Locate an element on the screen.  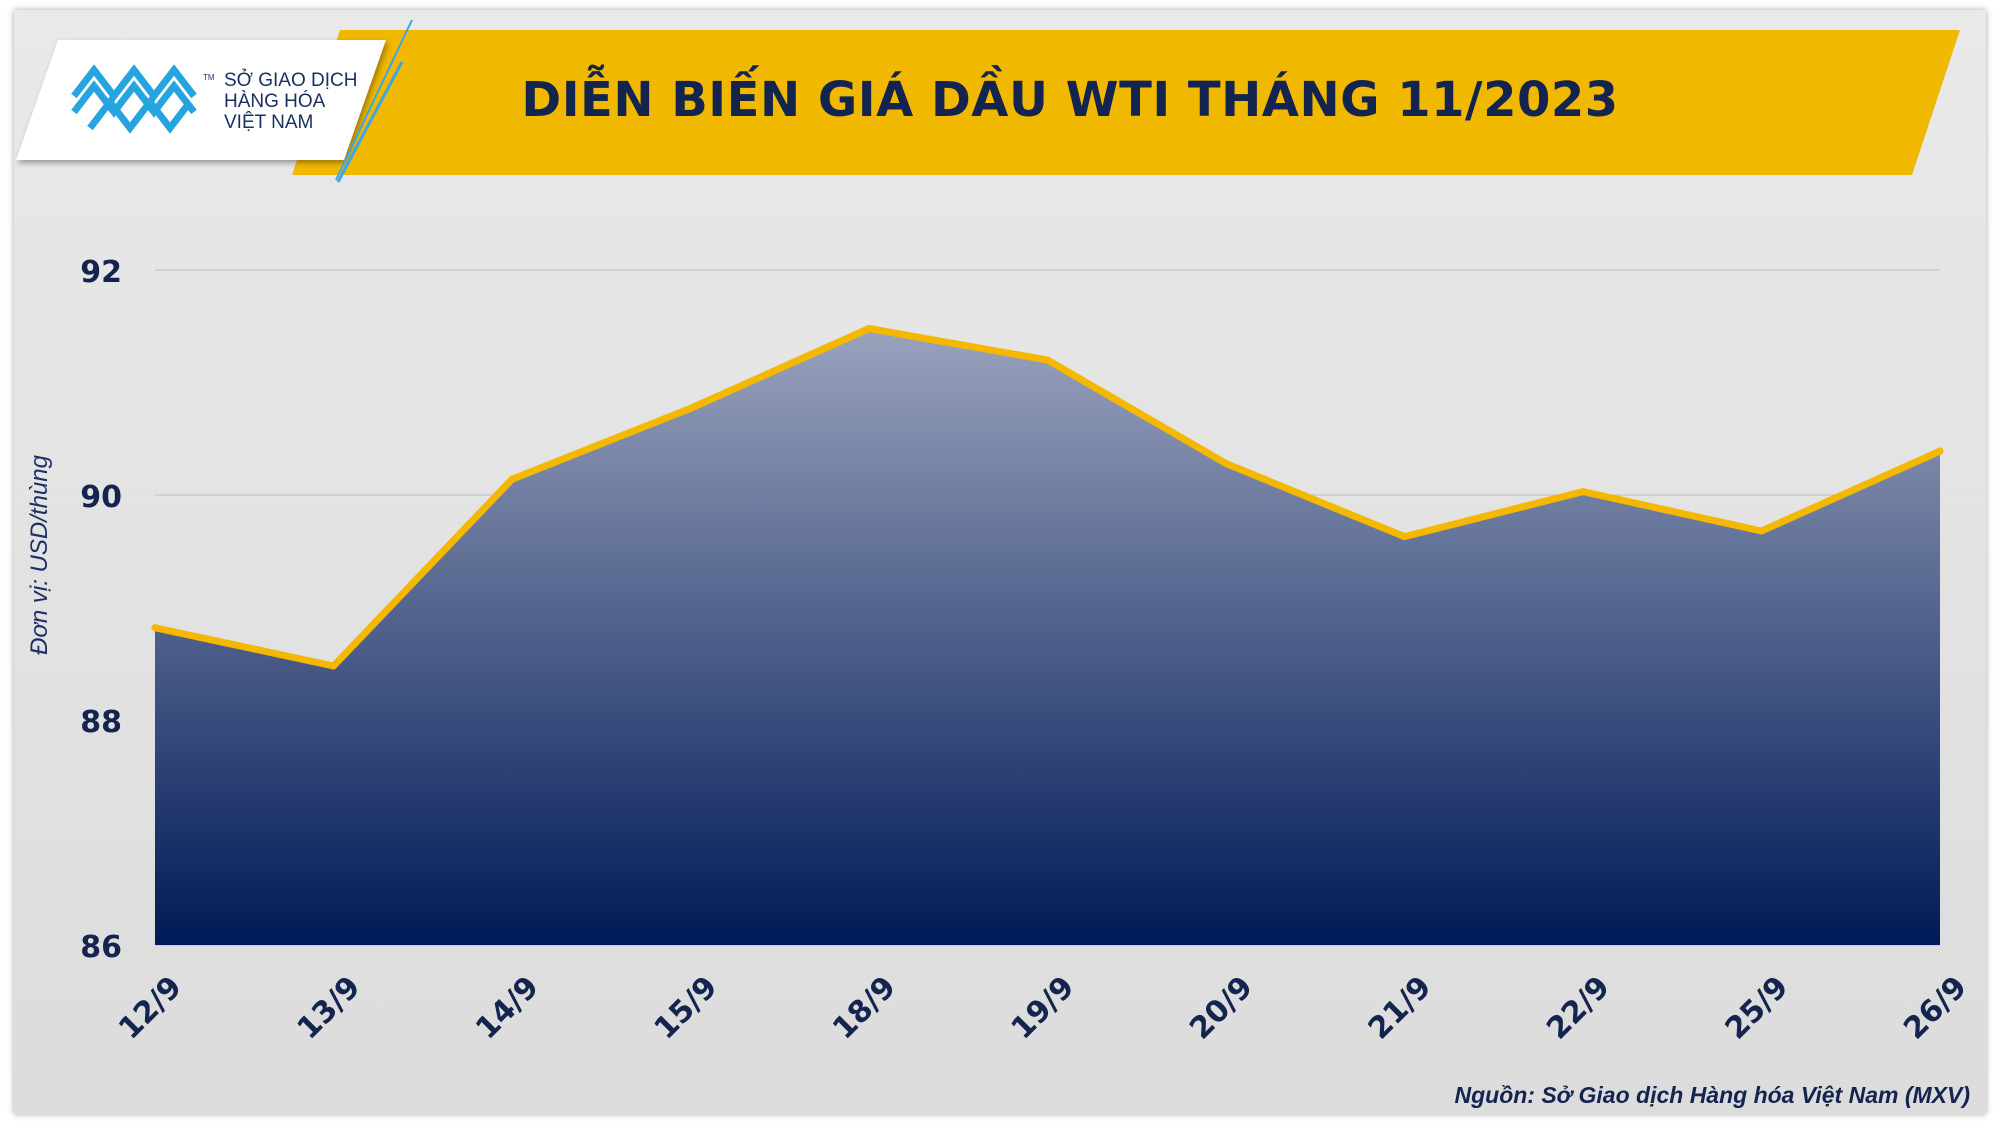
x-tick-label: 18/9 is located at coordinates (864, 1008).